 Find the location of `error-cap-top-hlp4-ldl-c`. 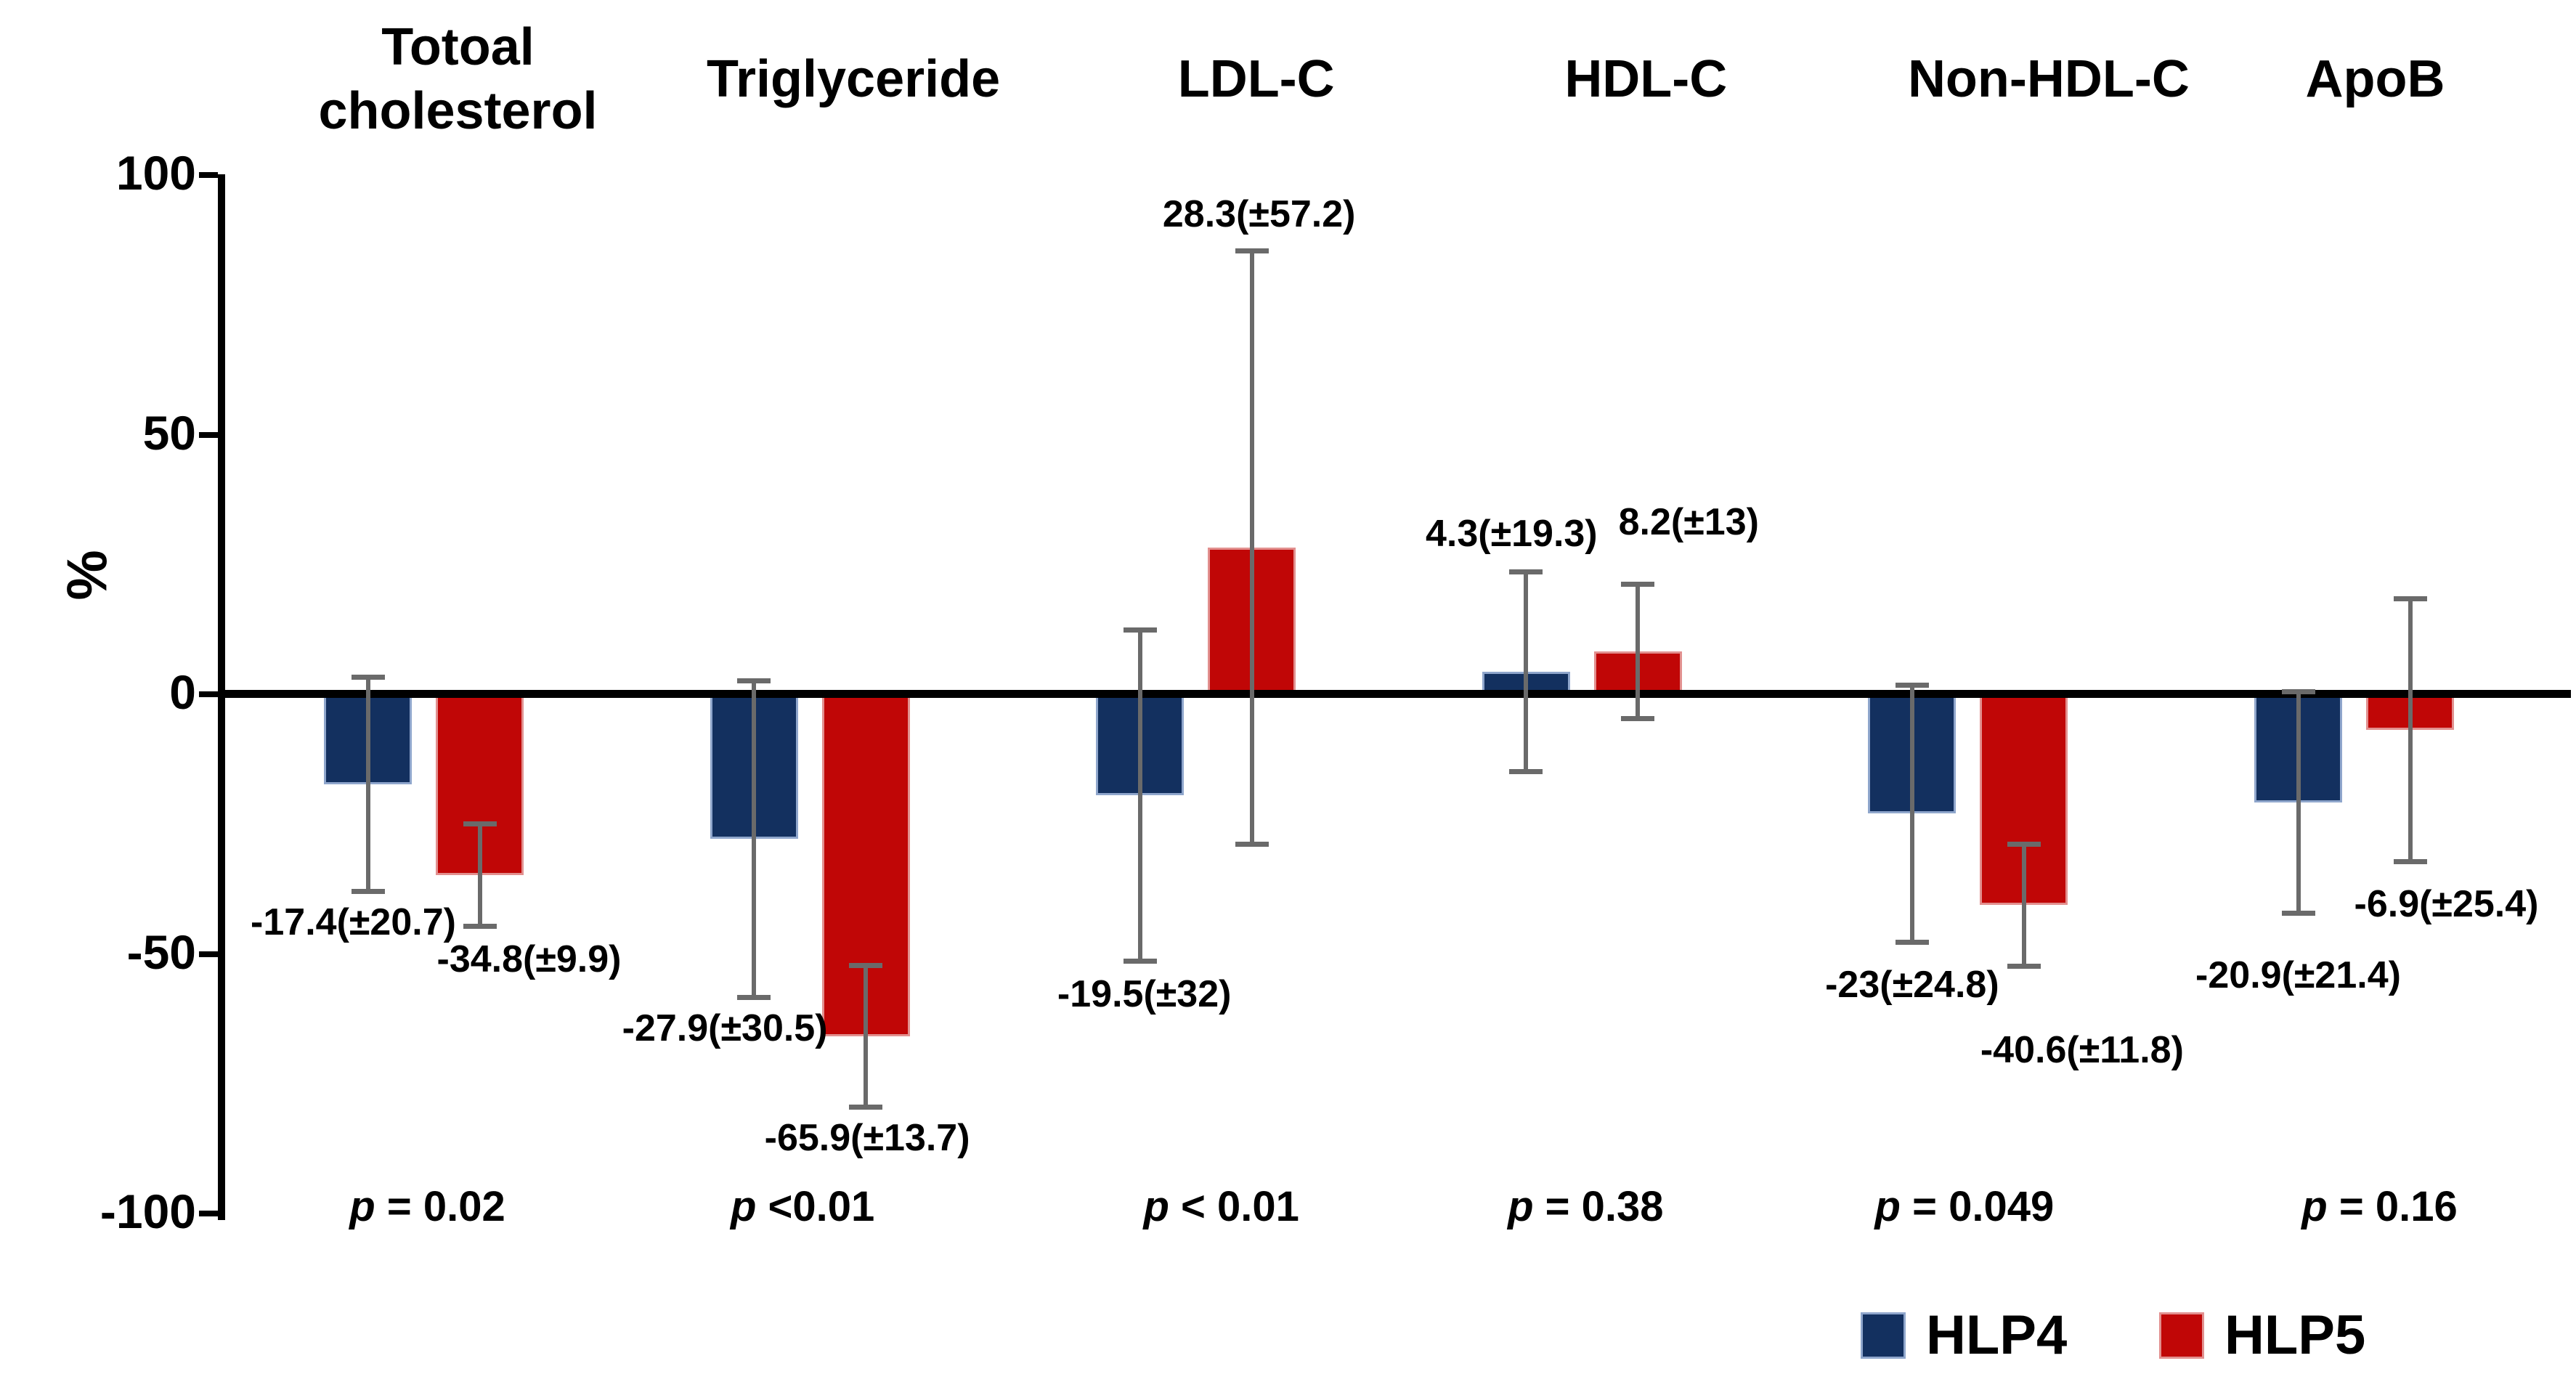

error-cap-top-hlp4-ldl-c is located at coordinates (1140, 630).